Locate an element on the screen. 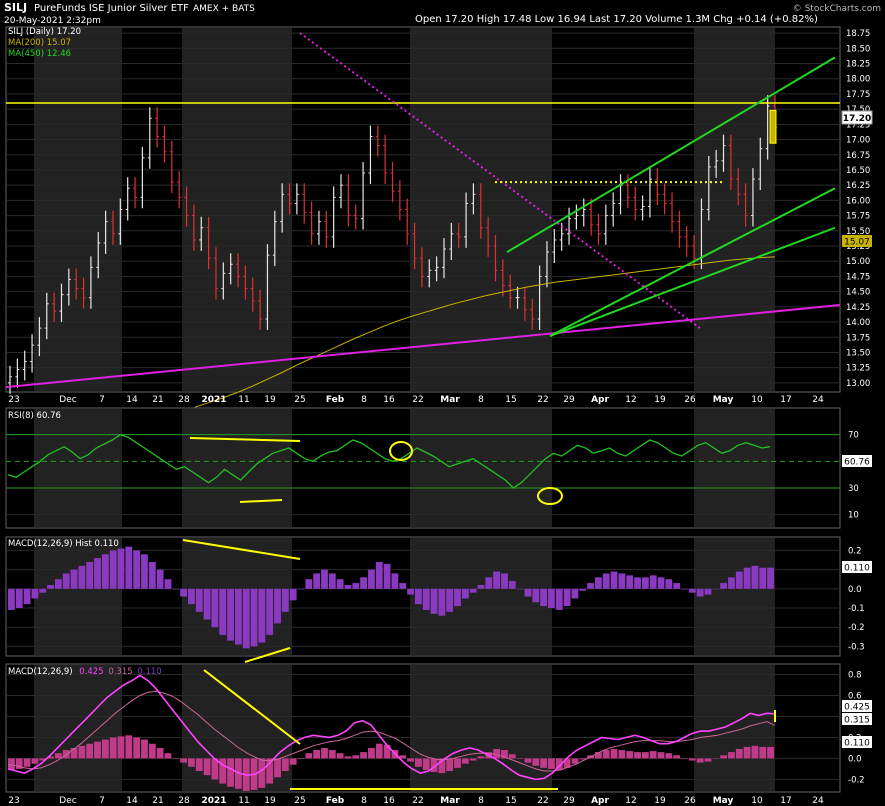 This screenshot has width=885, height=806. legend-hist: 0.110 is located at coordinates (149, 672).